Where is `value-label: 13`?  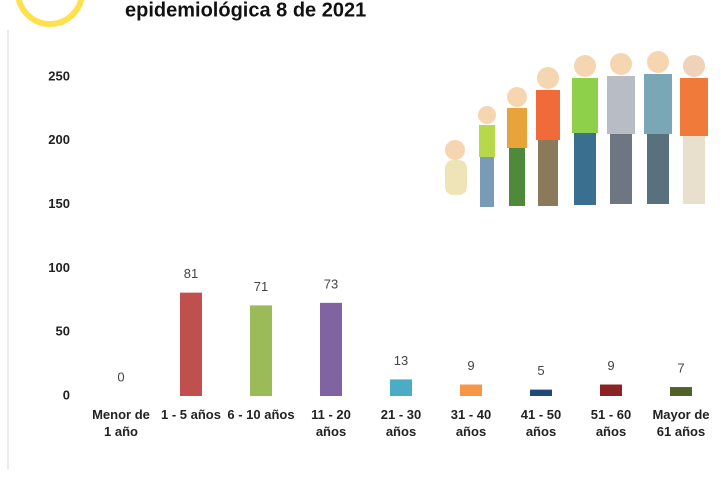
value-label: 13 is located at coordinates (401, 360).